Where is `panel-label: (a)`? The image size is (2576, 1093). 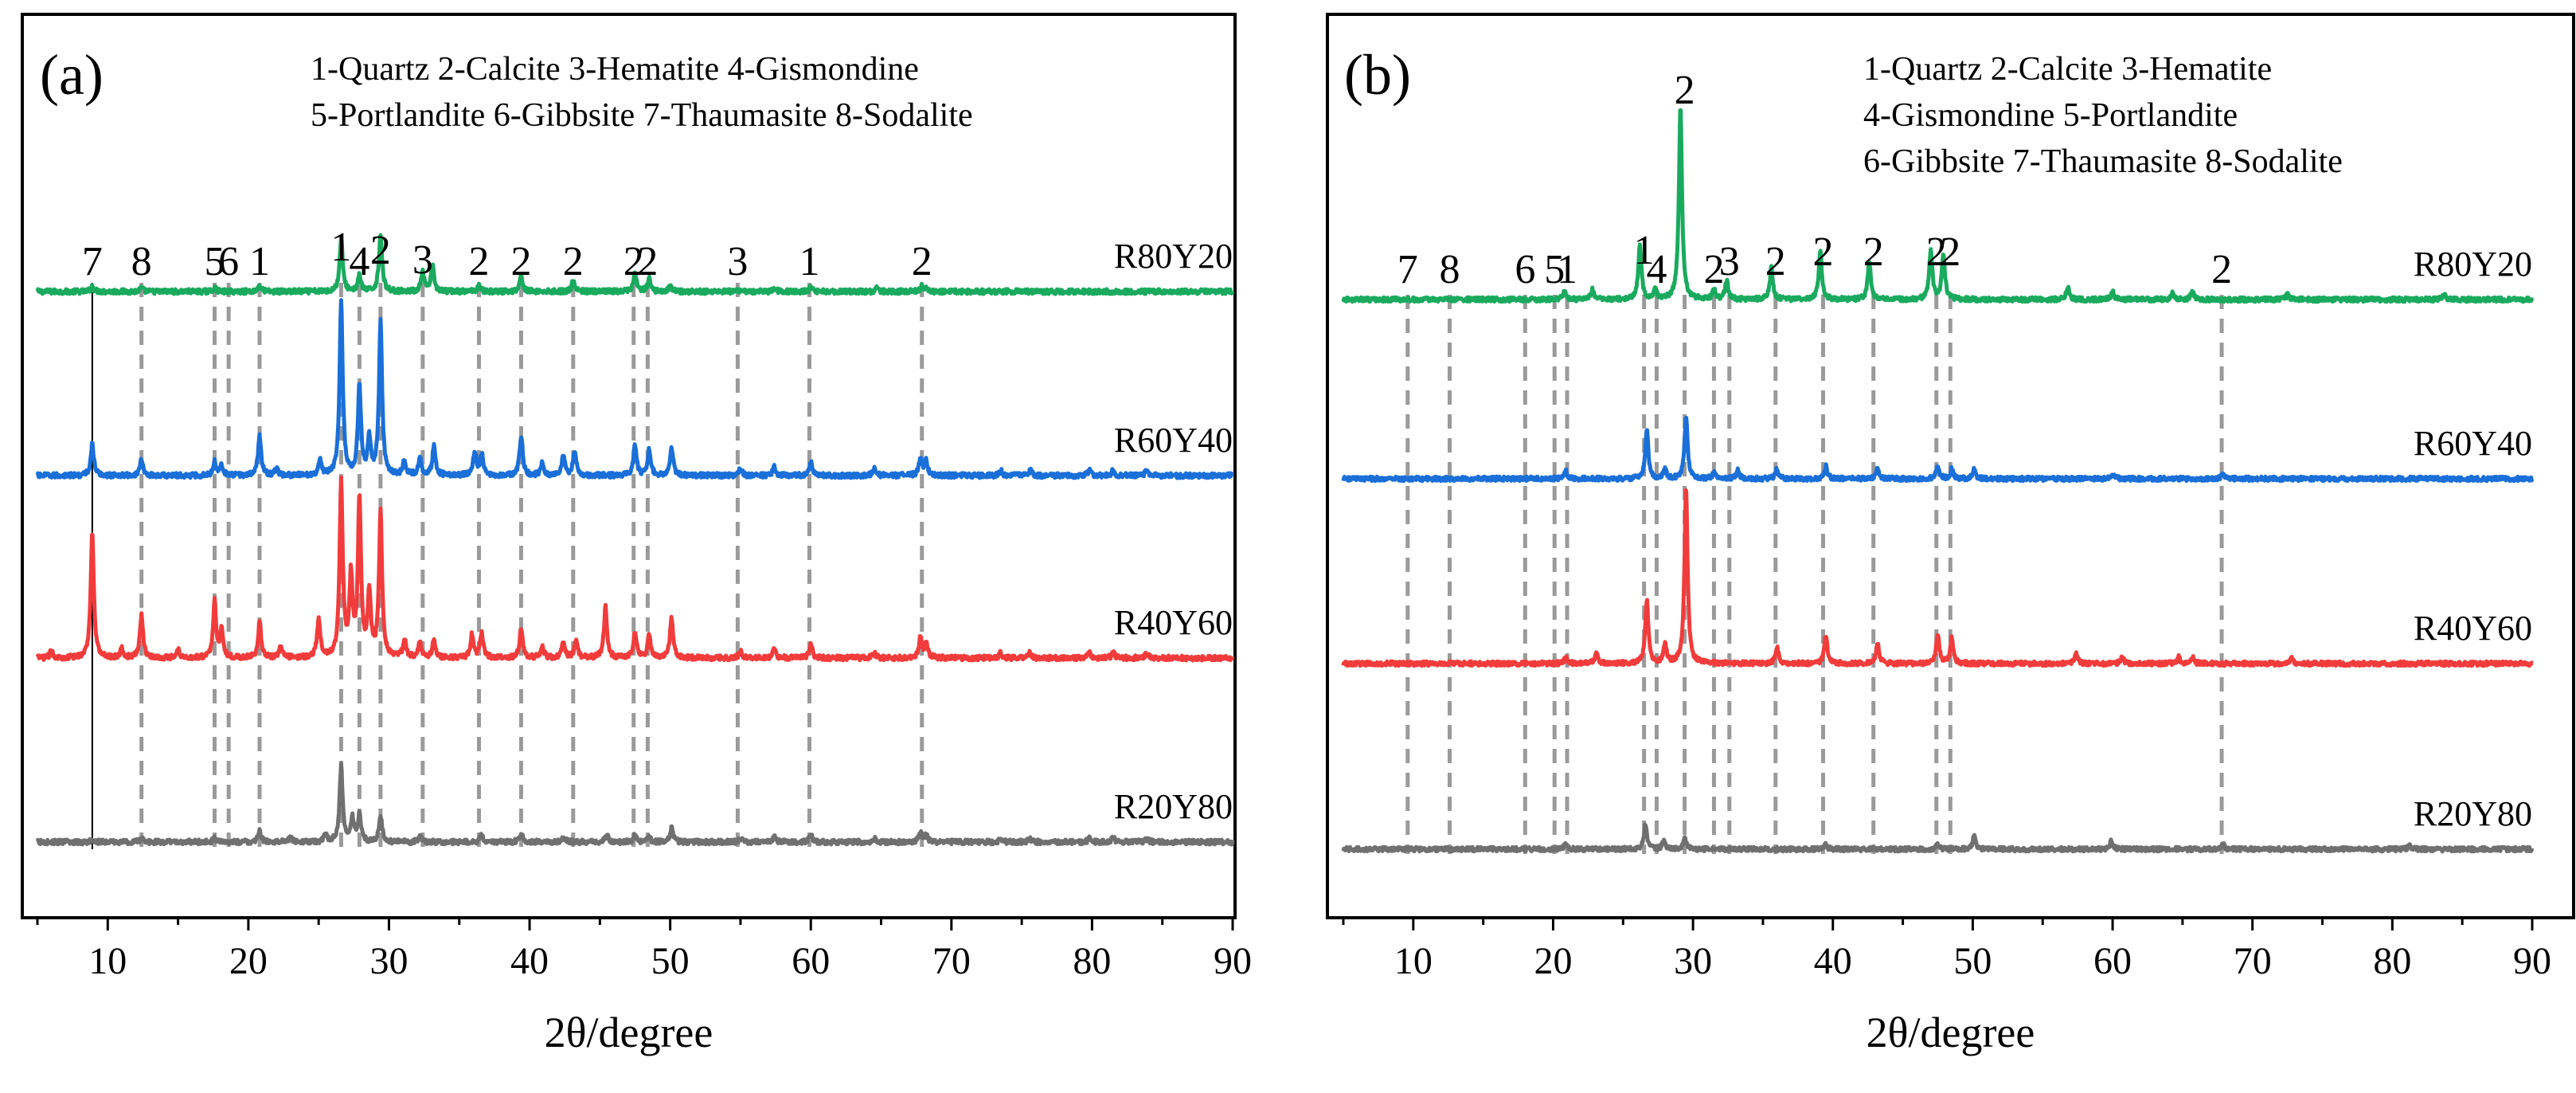
panel-label: (a) is located at coordinates (72, 75).